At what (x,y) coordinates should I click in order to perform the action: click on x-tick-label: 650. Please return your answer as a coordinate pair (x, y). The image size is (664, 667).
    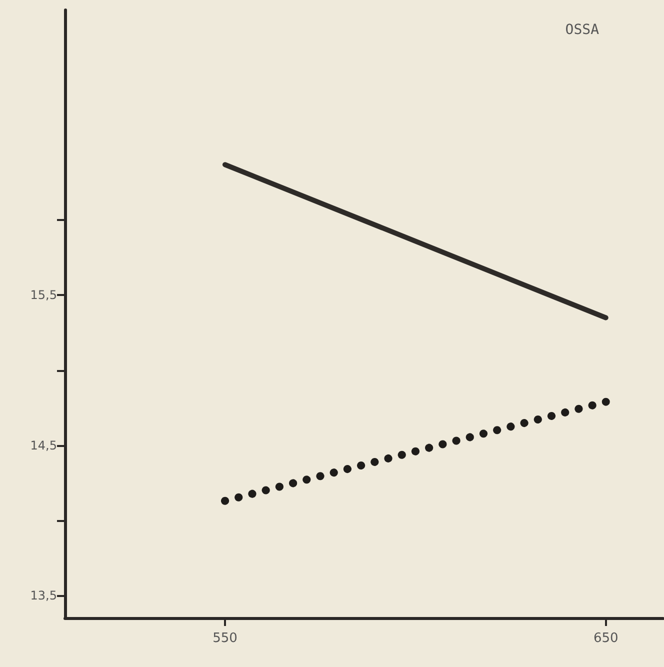
    Looking at the image, I should click on (605, 638).